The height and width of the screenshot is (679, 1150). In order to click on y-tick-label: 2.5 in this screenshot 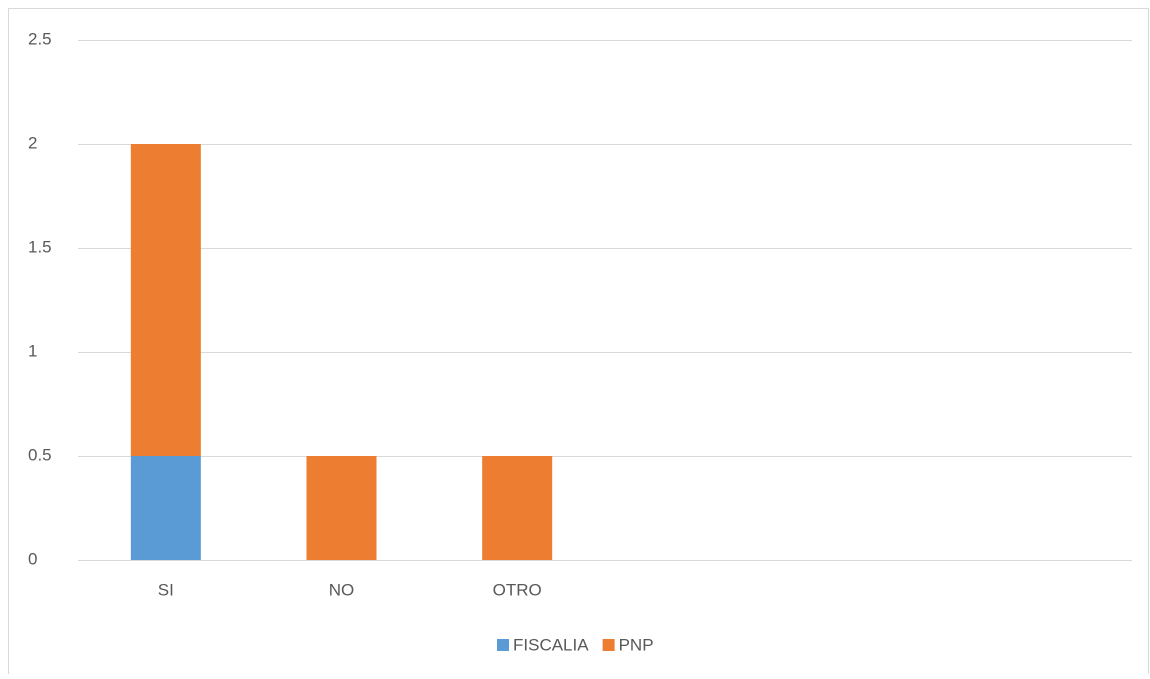, I will do `click(40, 38)`.